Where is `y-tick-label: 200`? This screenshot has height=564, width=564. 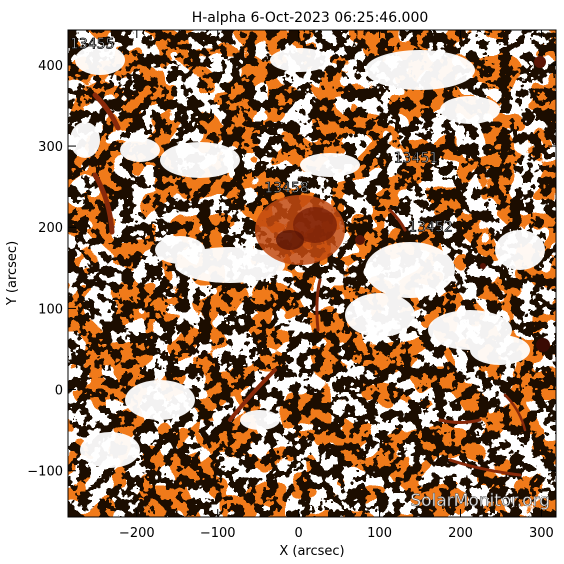 y-tick-label: 200 is located at coordinates (50, 228).